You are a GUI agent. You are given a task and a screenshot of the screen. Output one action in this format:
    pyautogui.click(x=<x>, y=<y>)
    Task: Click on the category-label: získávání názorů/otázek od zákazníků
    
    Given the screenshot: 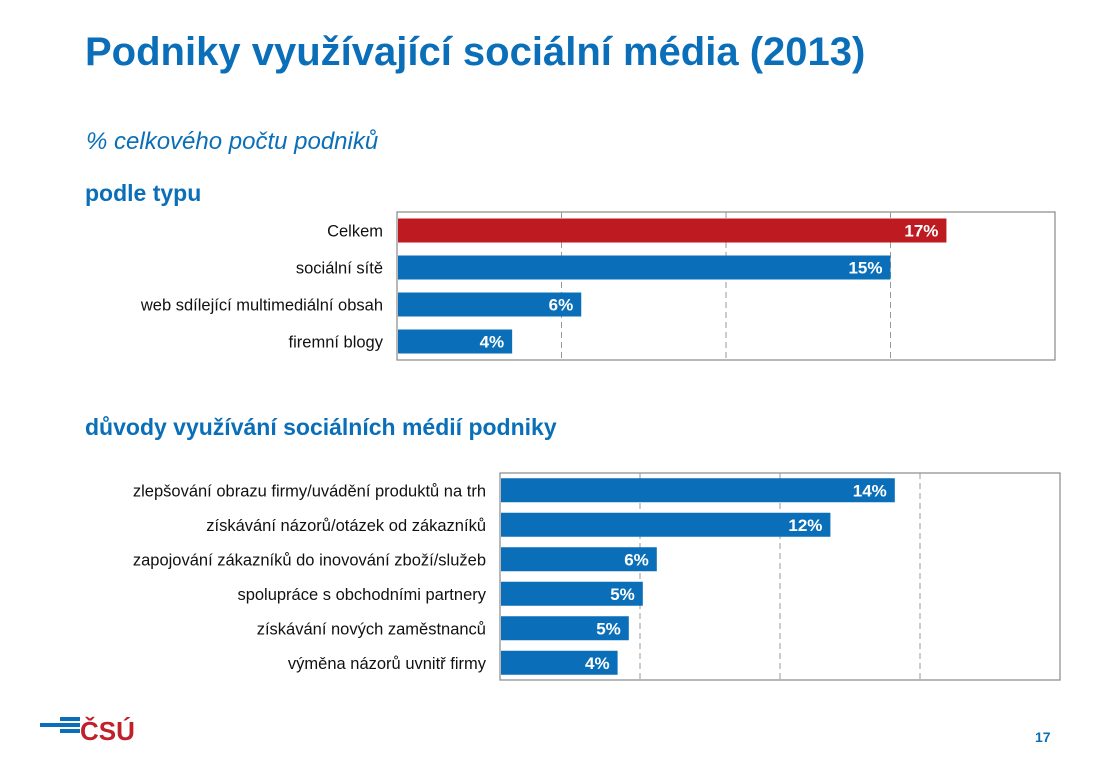 What is the action you would take?
    pyautogui.click(x=346, y=526)
    